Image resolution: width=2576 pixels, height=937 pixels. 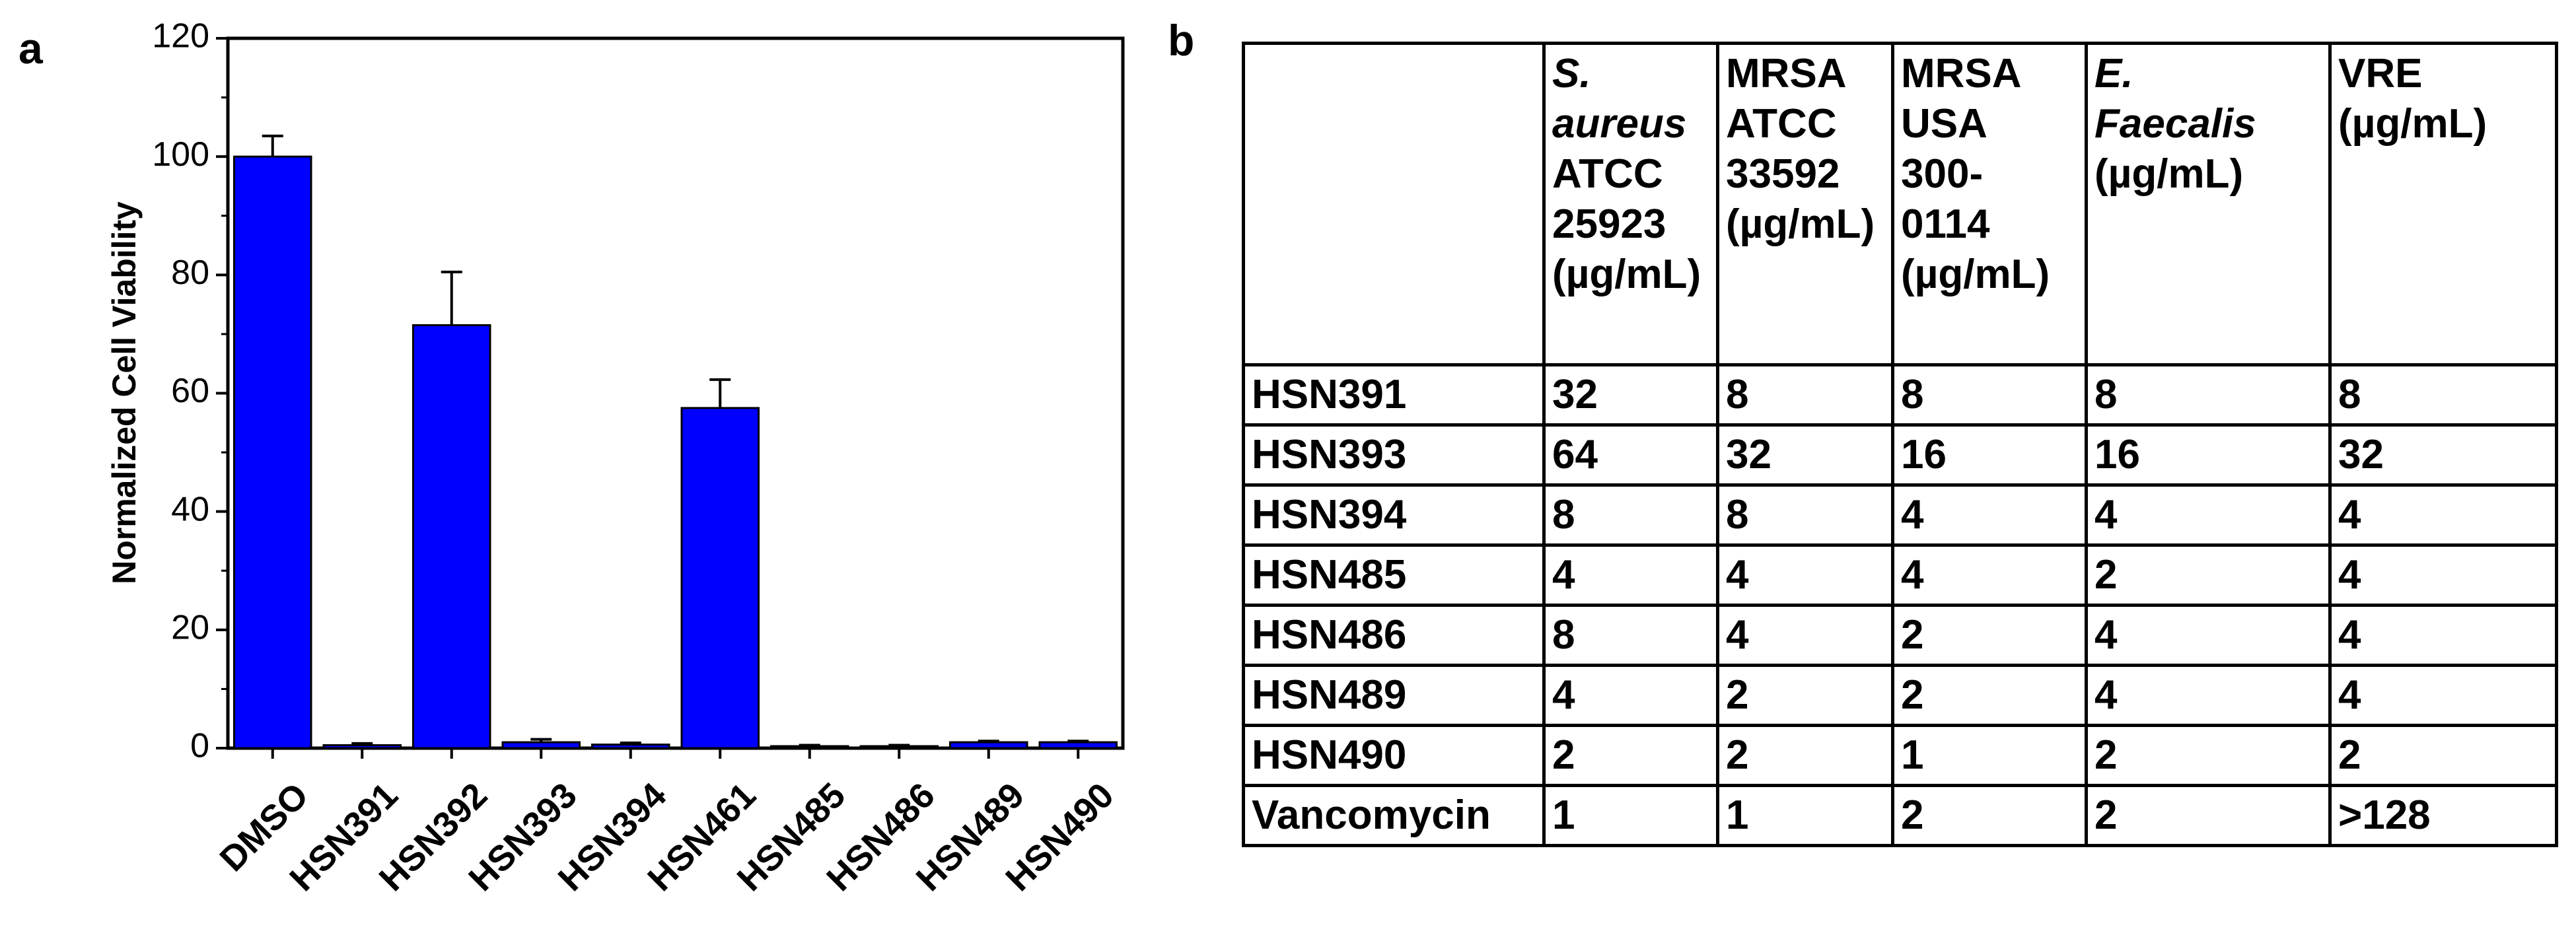 What do you see at coordinates (1945, 224) in the screenshot?
I see `header-text: 0114` at bounding box center [1945, 224].